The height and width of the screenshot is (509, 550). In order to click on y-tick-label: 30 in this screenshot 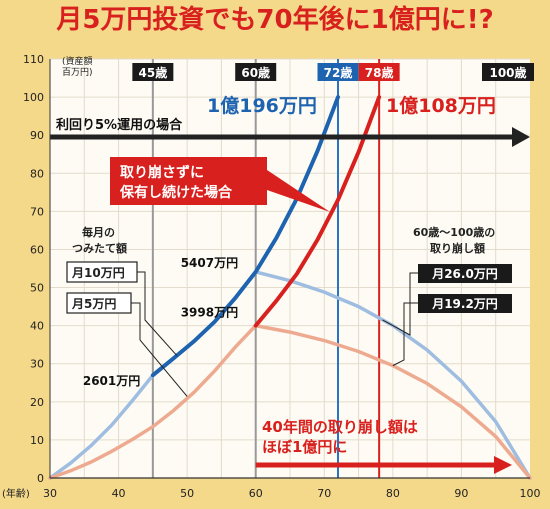, I will do `click(37, 364)`.